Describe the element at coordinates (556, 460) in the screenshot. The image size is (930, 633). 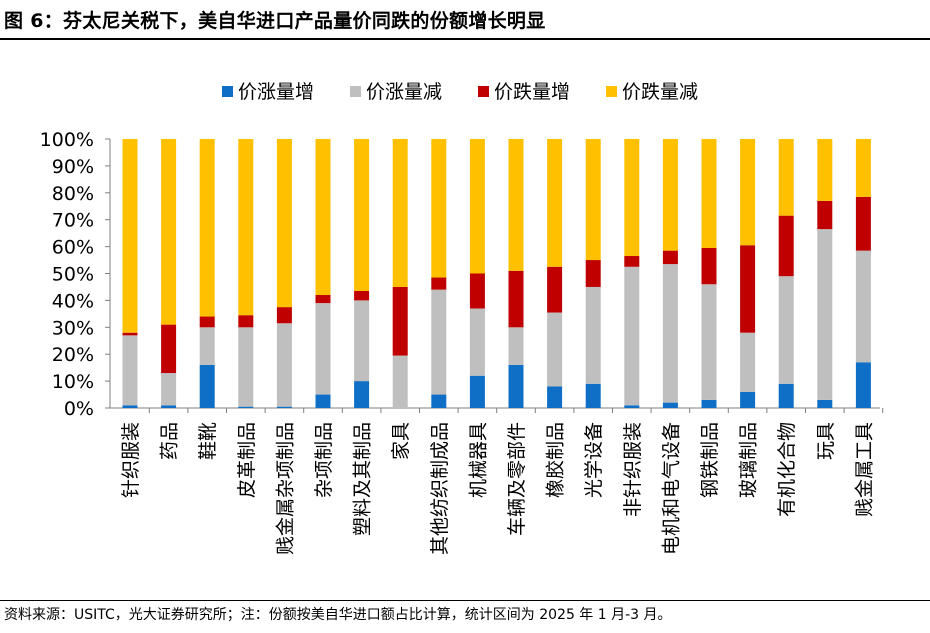
I see `x-tick-label: 橡胶制品` at that location.